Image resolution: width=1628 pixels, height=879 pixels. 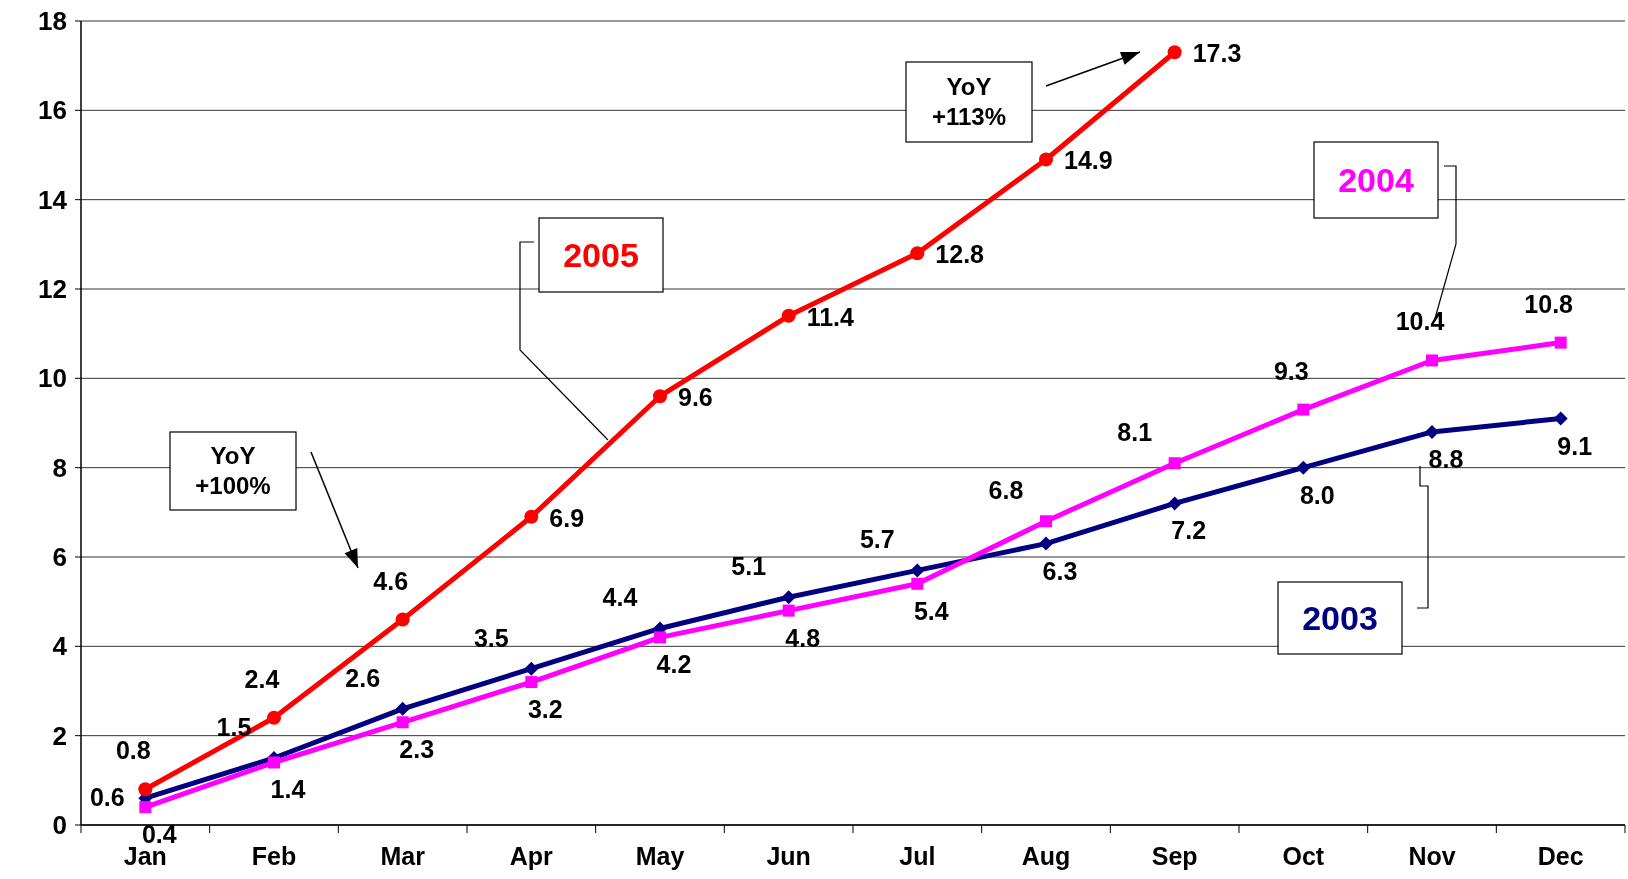 What do you see at coordinates (1135, 432) in the screenshot?
I see `data-label: 8.1` at bounding box center [1135, 432].